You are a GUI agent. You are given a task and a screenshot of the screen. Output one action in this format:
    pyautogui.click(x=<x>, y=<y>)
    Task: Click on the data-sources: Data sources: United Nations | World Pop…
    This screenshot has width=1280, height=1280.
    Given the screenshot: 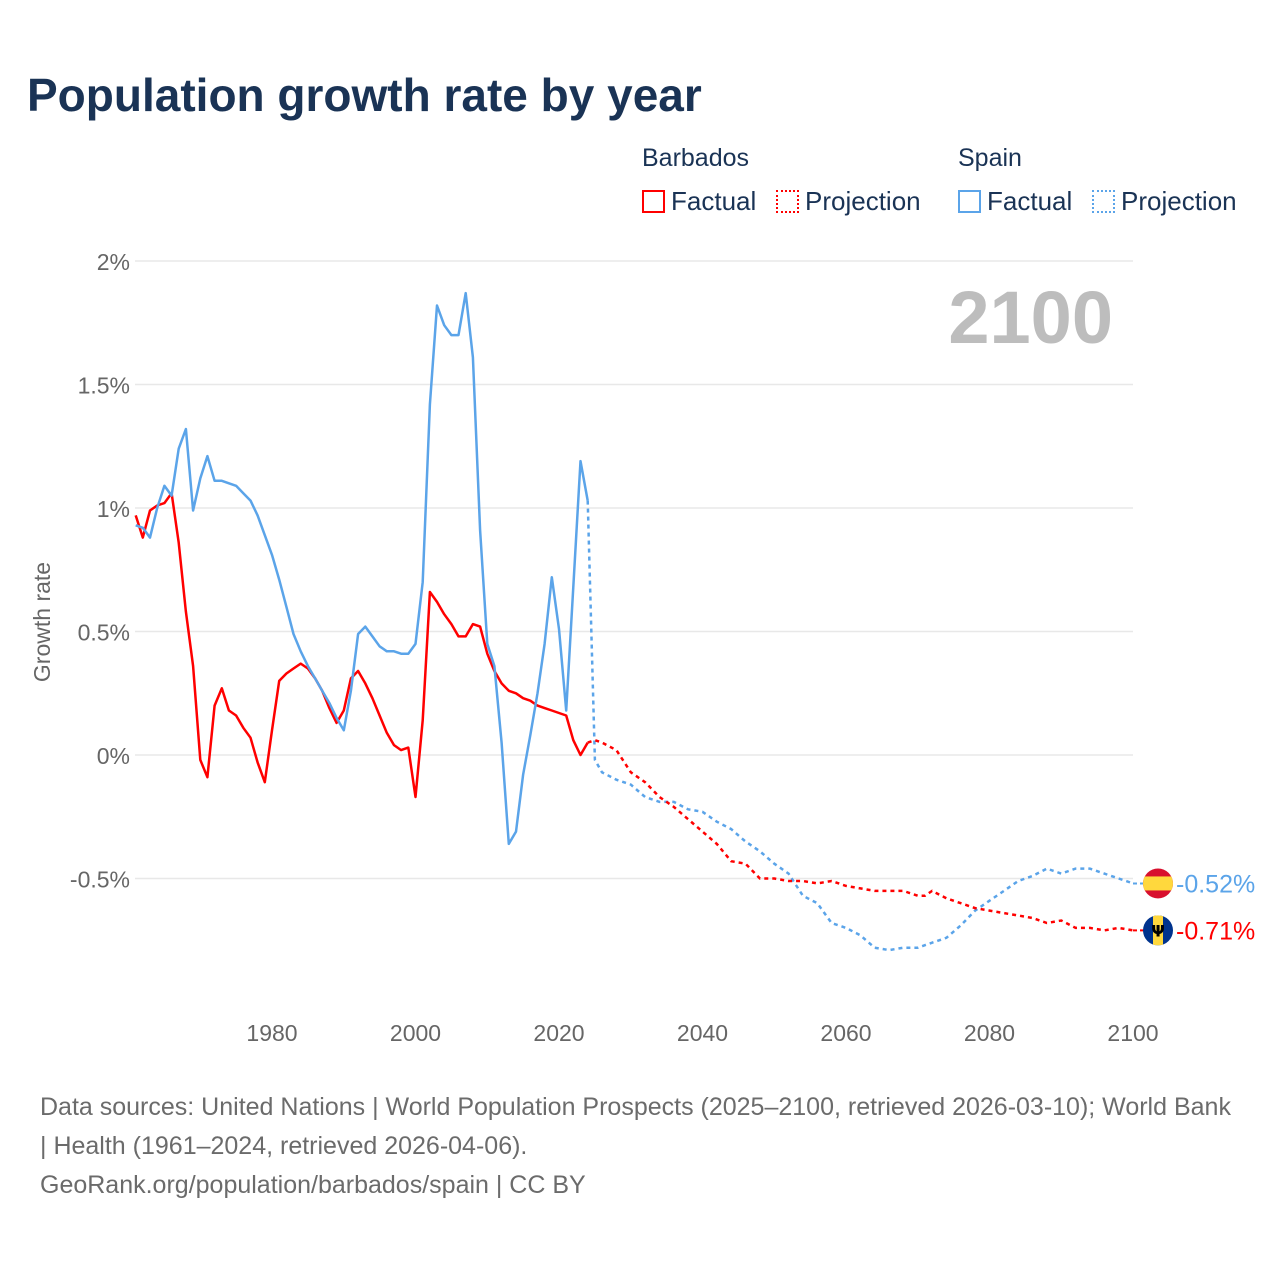 What is the action you would take?
    pyautogui.click(x=635, y=1126)
    